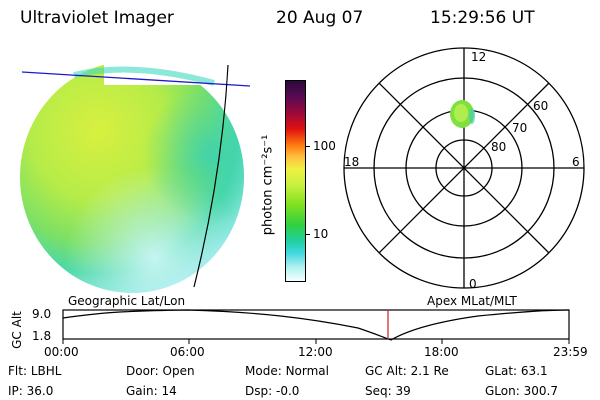  Describe the element at coordinates (478, 57) in the screenshot. I see `mlt-label-12: 12` at that location.